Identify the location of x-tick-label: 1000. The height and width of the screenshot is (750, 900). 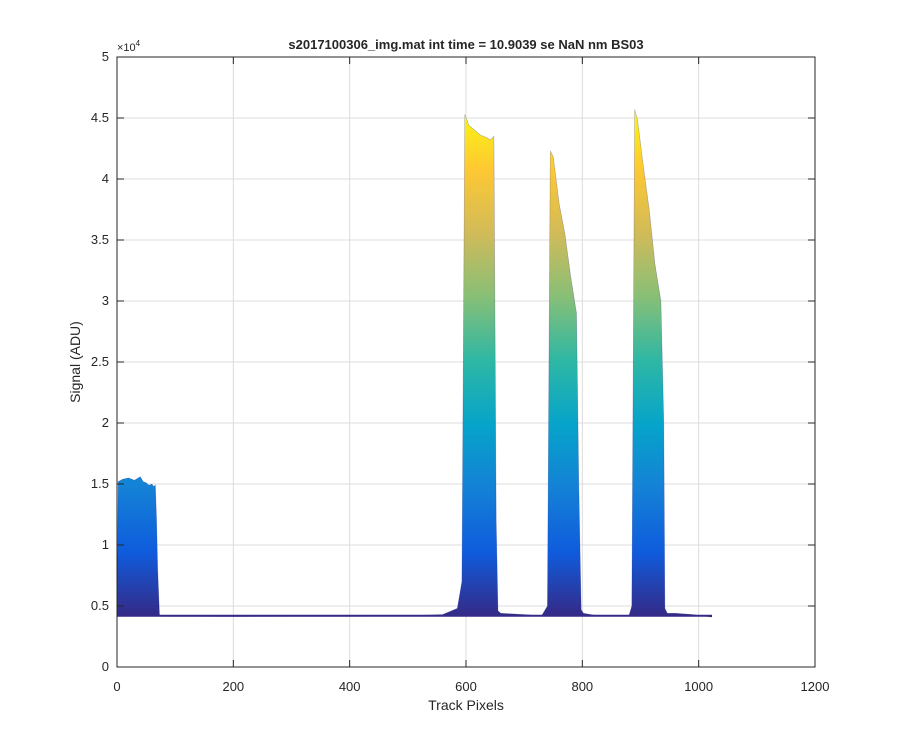
(698, 686).